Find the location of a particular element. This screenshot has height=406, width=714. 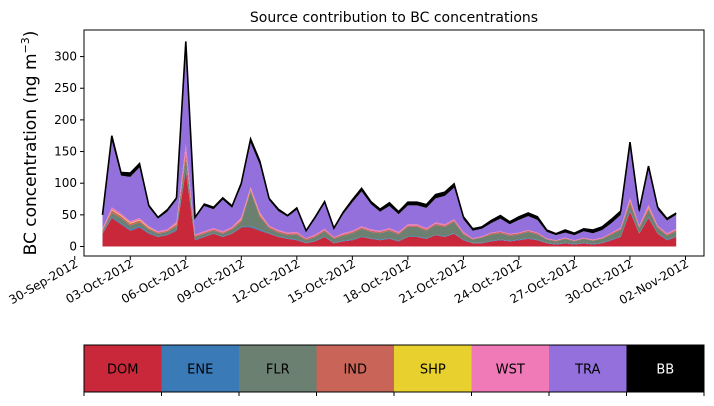

y-tick-label: 200 is located at coordinates (65, 120).